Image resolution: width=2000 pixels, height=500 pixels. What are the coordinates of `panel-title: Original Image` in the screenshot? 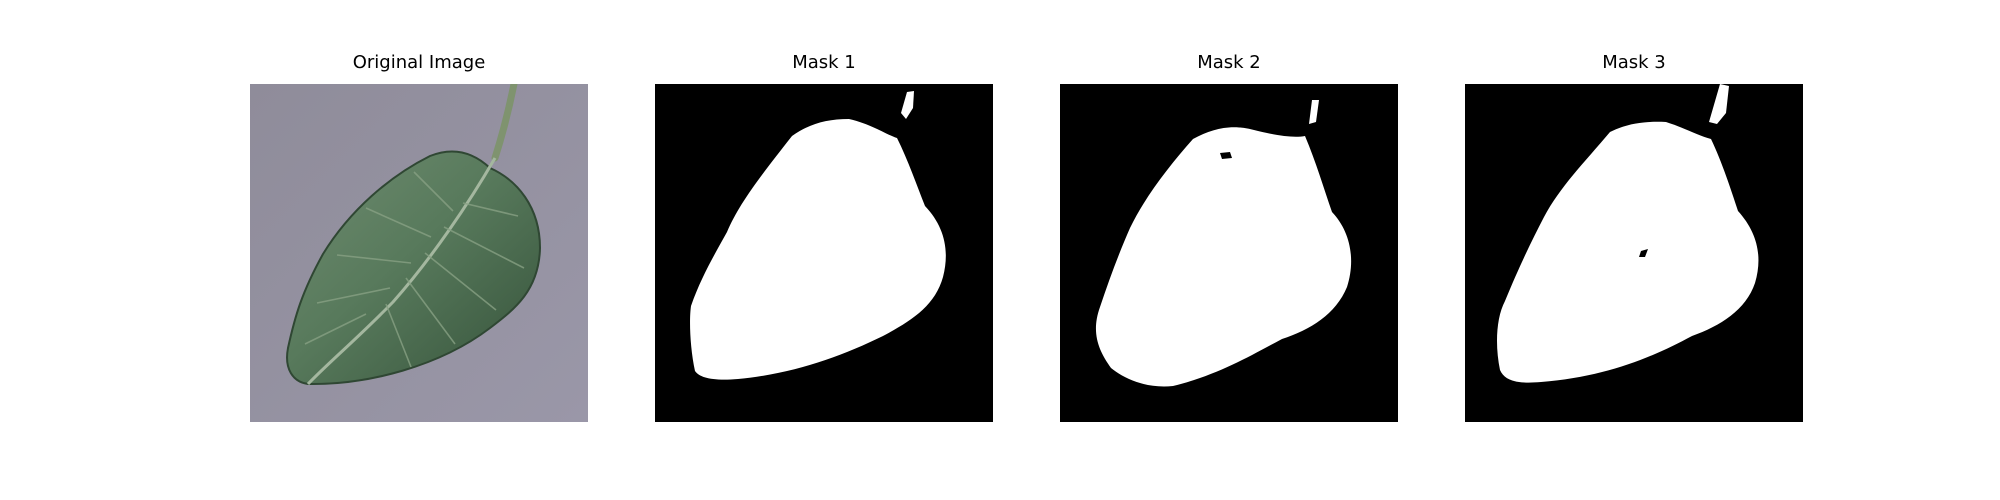 It's located at (419, 62).